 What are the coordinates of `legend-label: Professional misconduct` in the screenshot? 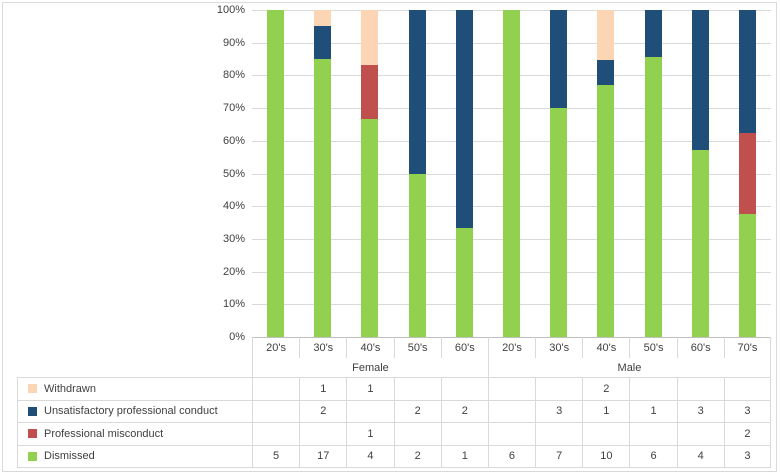 It's located at (104, 433).